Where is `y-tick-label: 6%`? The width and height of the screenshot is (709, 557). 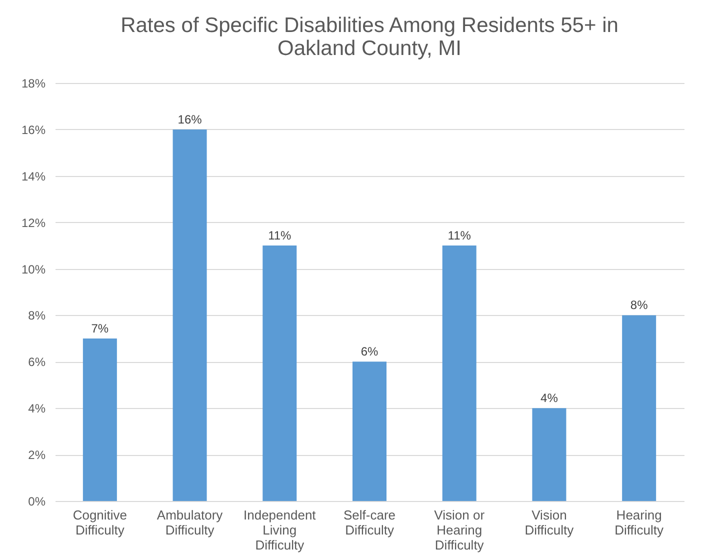
y-tick-label: 6% is located at coordinates (37, 362).